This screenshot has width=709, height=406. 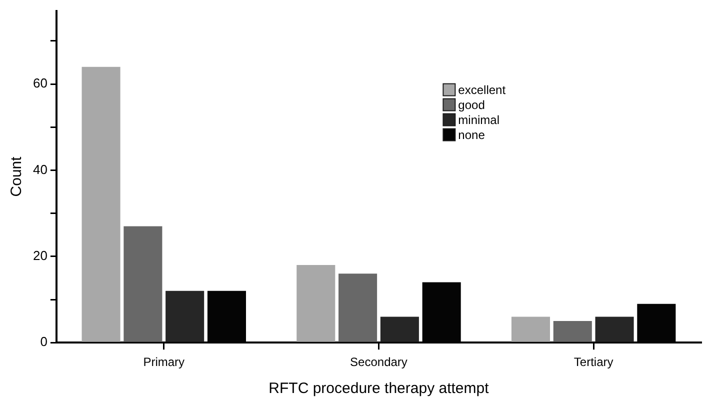 I want to click on y-tick-label: 0, so click(x=44, y=342).